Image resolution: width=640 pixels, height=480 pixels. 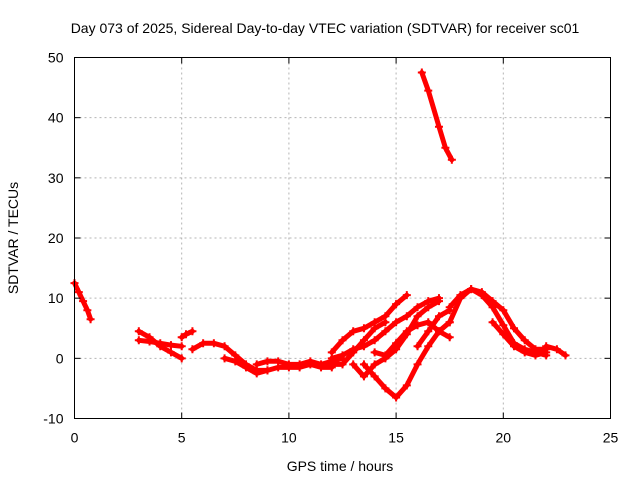 I want to click on y-tick-label: 30, so click(x=56, y=178).